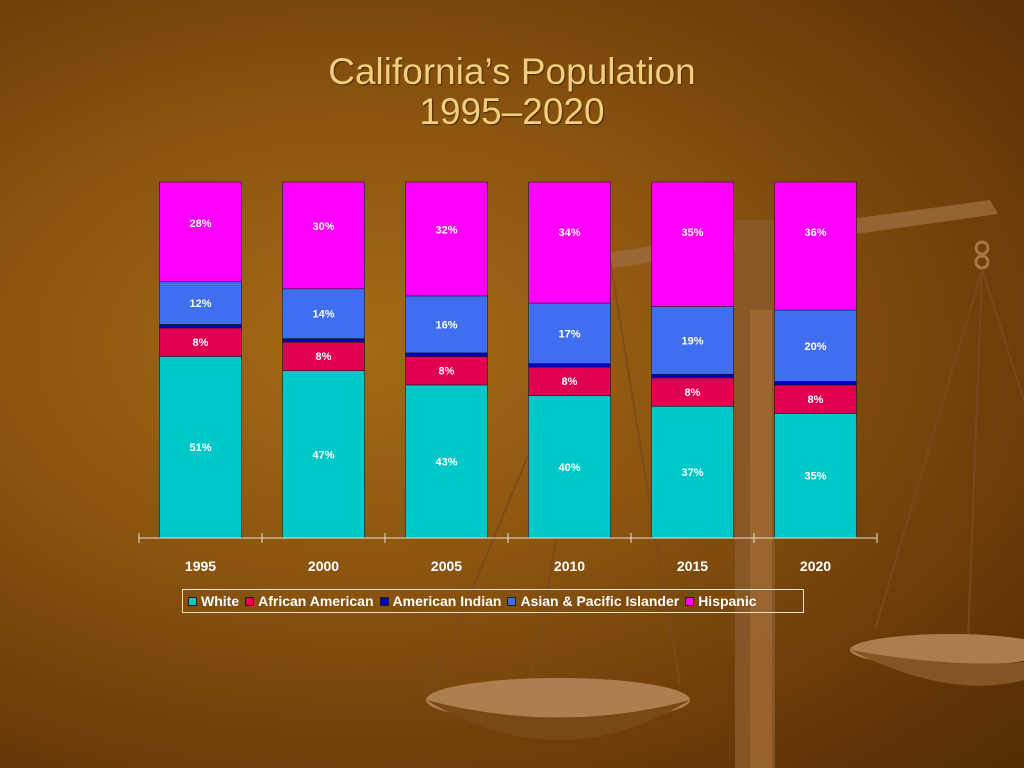 This screenshot has height=768, width=1024. What do you see at coordinates (446, 230) in the screenshot?
I see `data-label-hispanic-2005: 32%` at bounding box center [446, 230].